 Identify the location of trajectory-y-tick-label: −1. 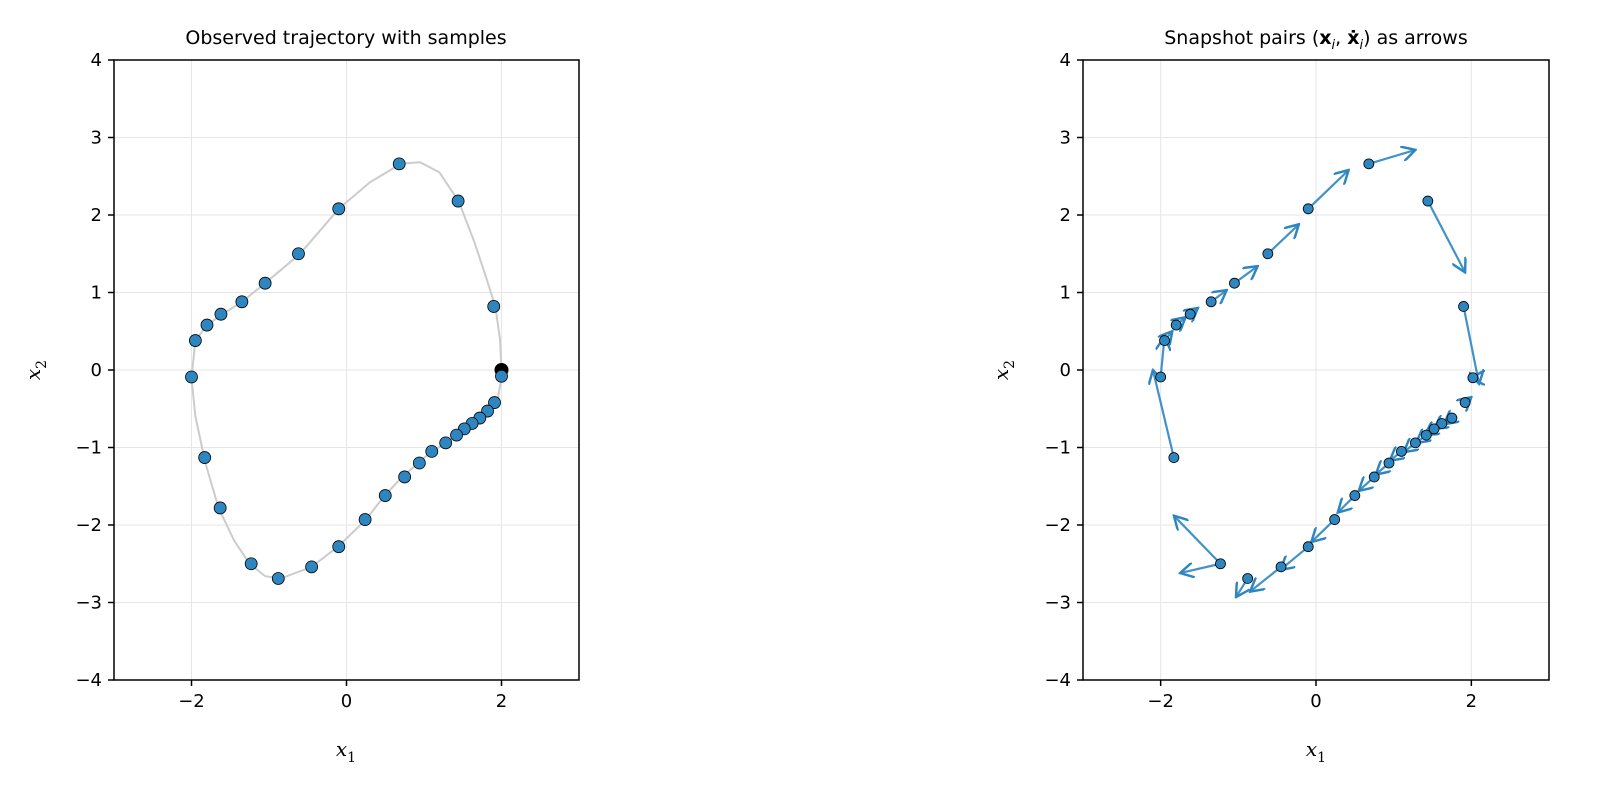
(88, 448).